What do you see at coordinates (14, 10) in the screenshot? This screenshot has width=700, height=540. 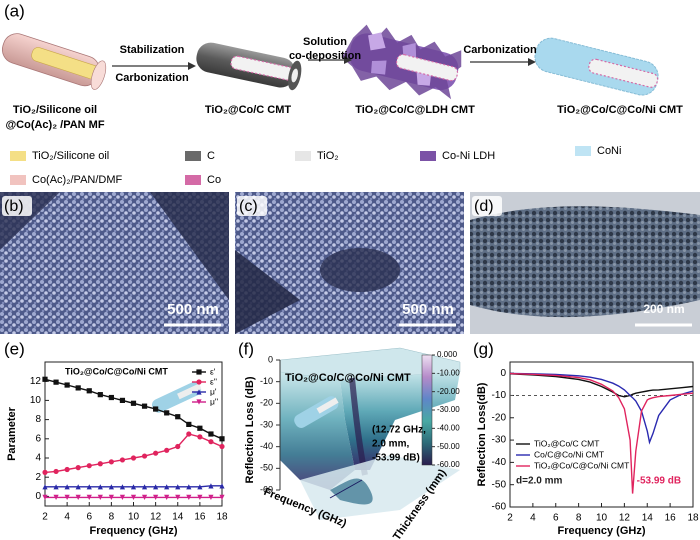 I see `panel-label: (a)` at bounding box center [14, 10].